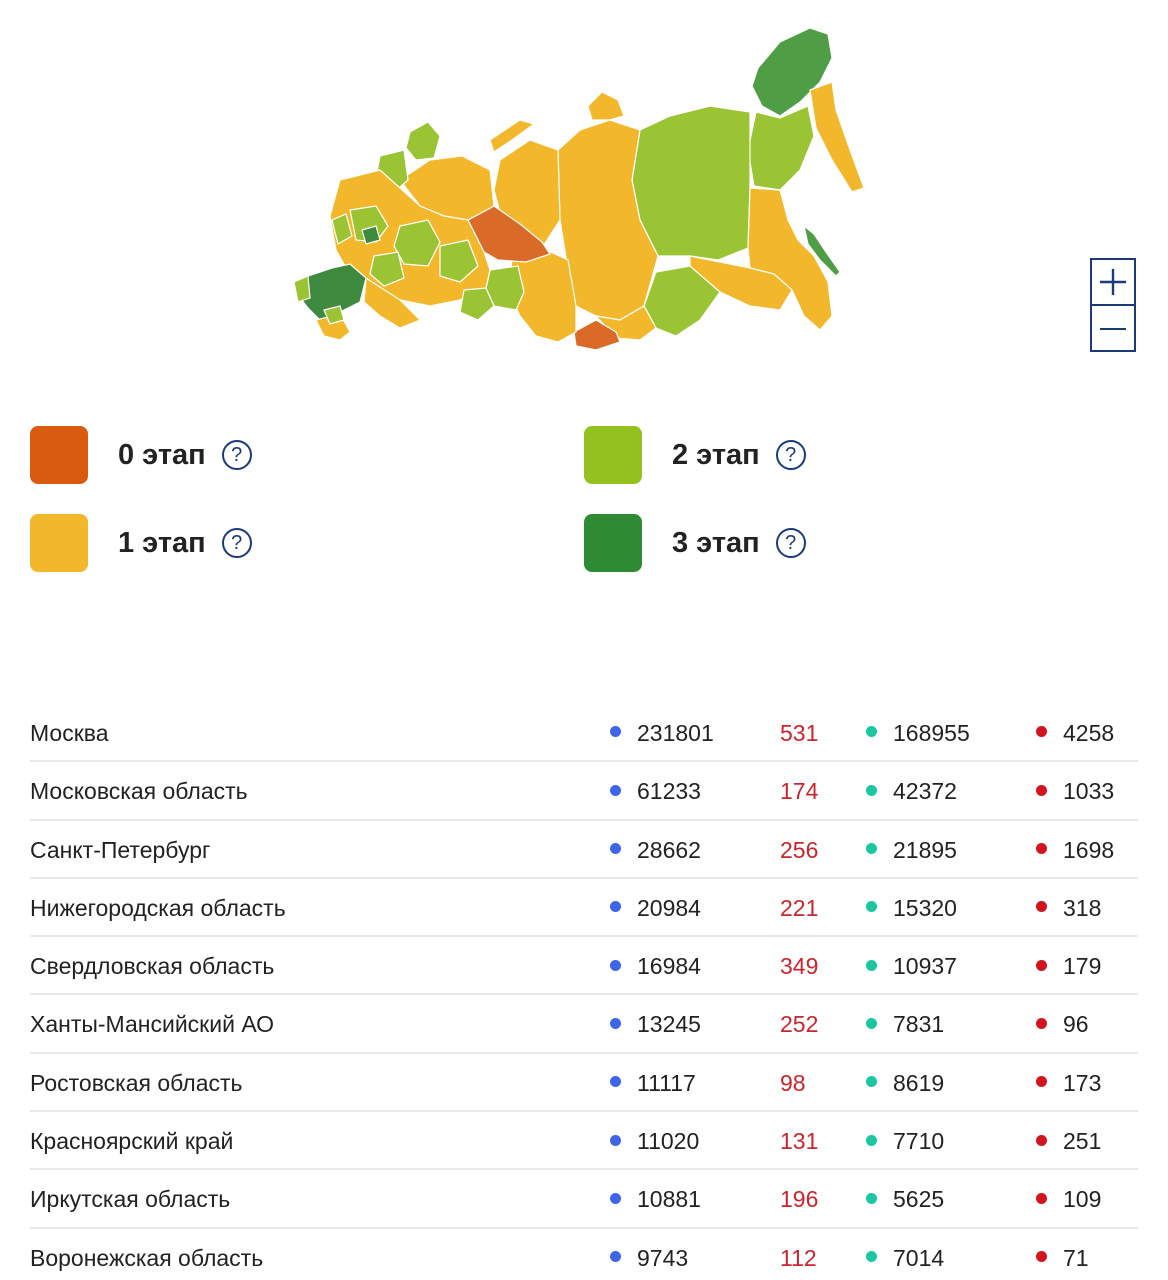 This screenshot has width=1168, height=1280. What do you see at coordinates (584, 1024) in the screenshot?
I see `table-row: Ханты-Мансийский АО 13245 252 7831 96` at bounding box center [584, 1024].